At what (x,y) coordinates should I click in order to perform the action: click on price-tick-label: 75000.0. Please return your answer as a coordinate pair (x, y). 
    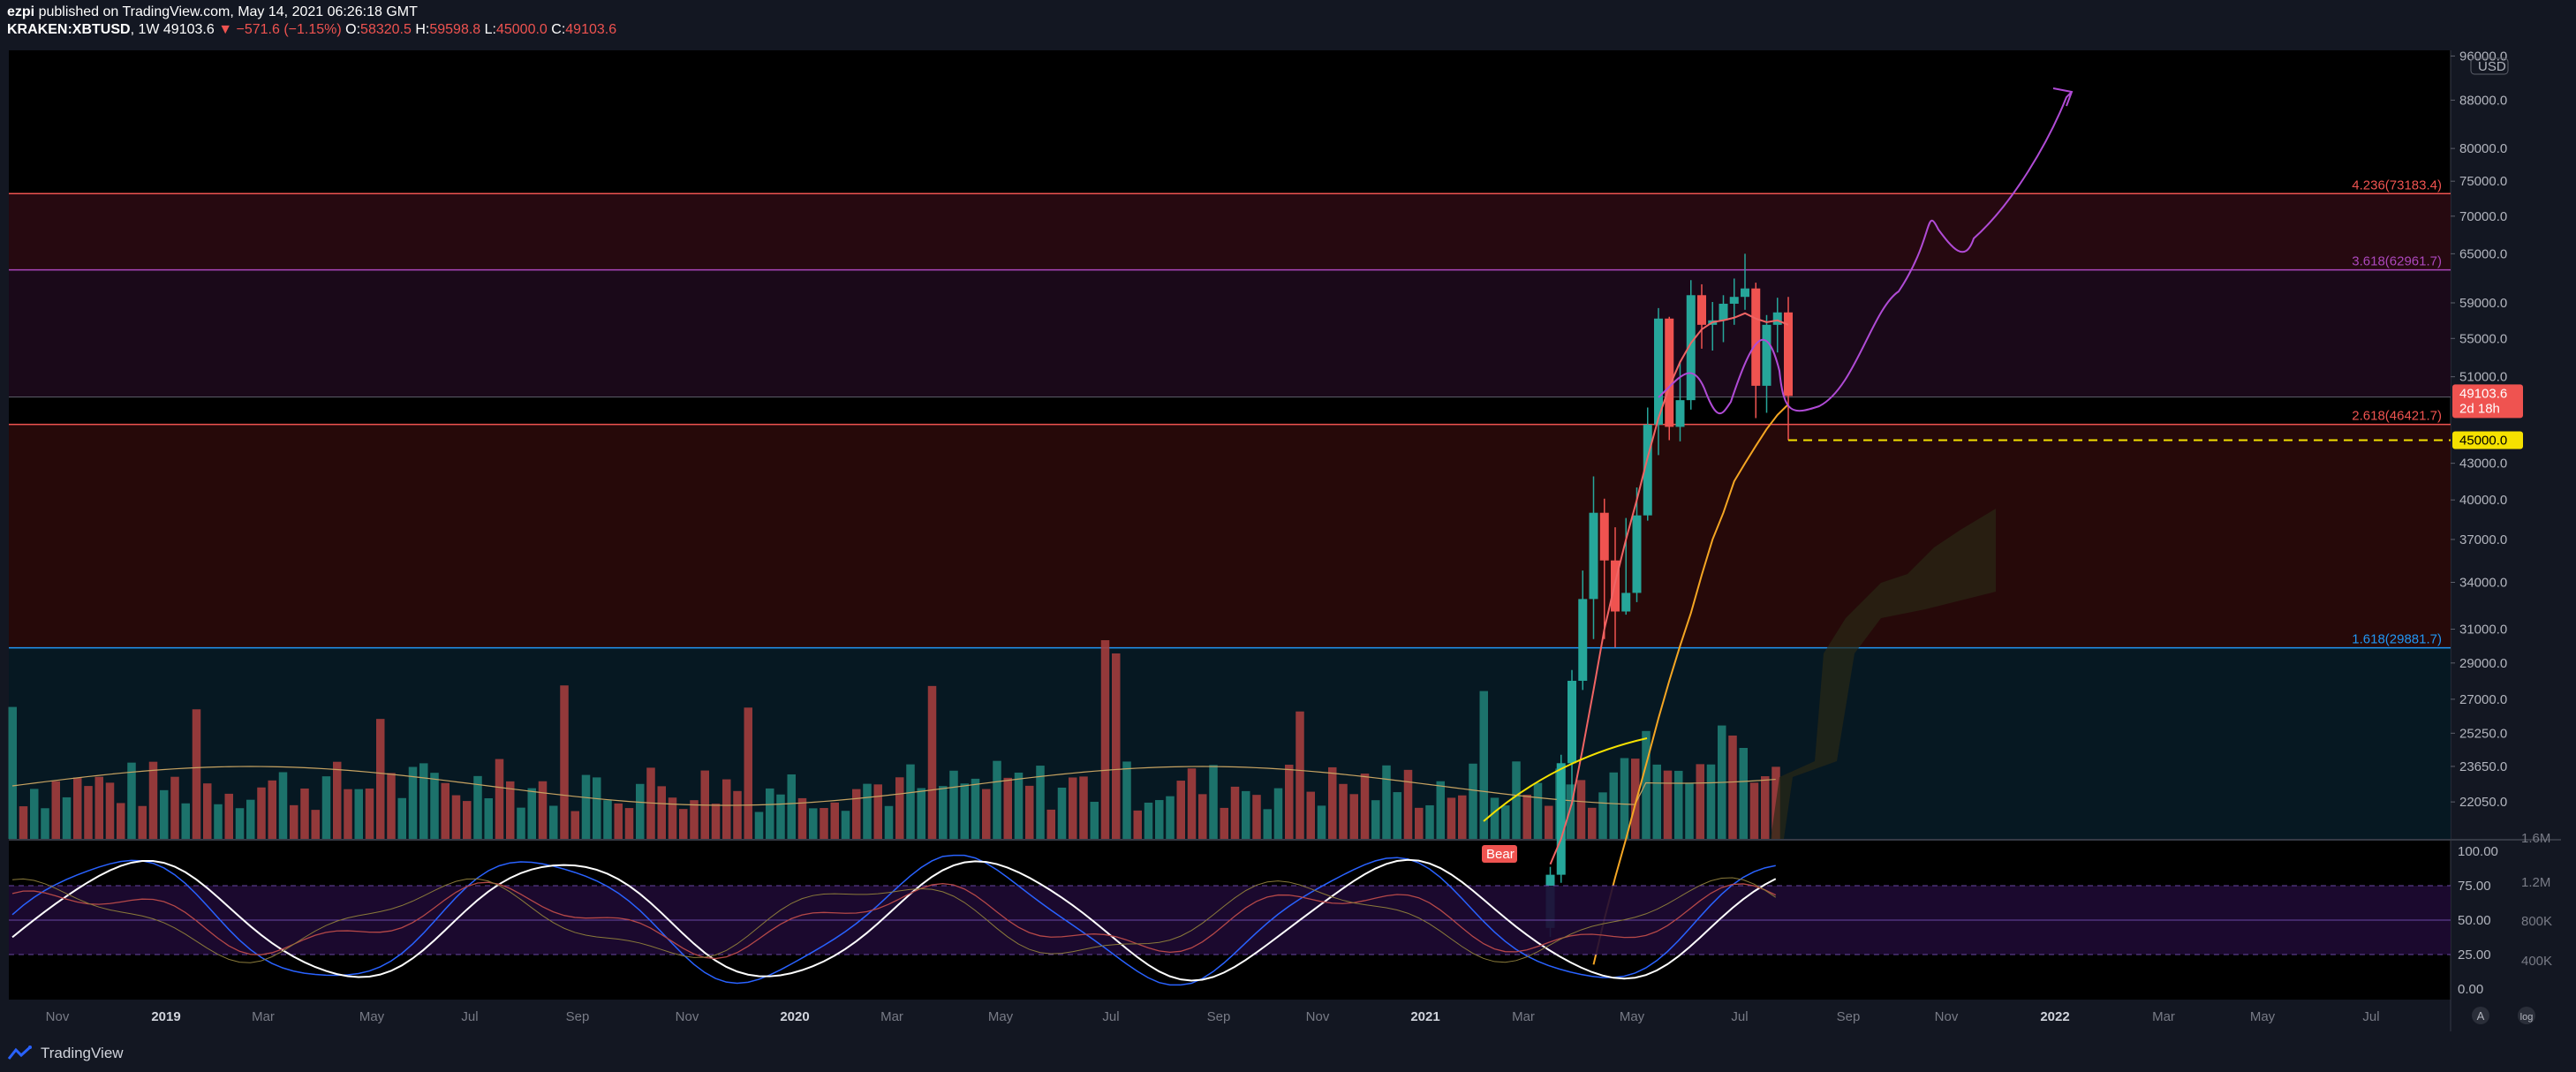
    Looking at the image, I should click on (2483, 181).